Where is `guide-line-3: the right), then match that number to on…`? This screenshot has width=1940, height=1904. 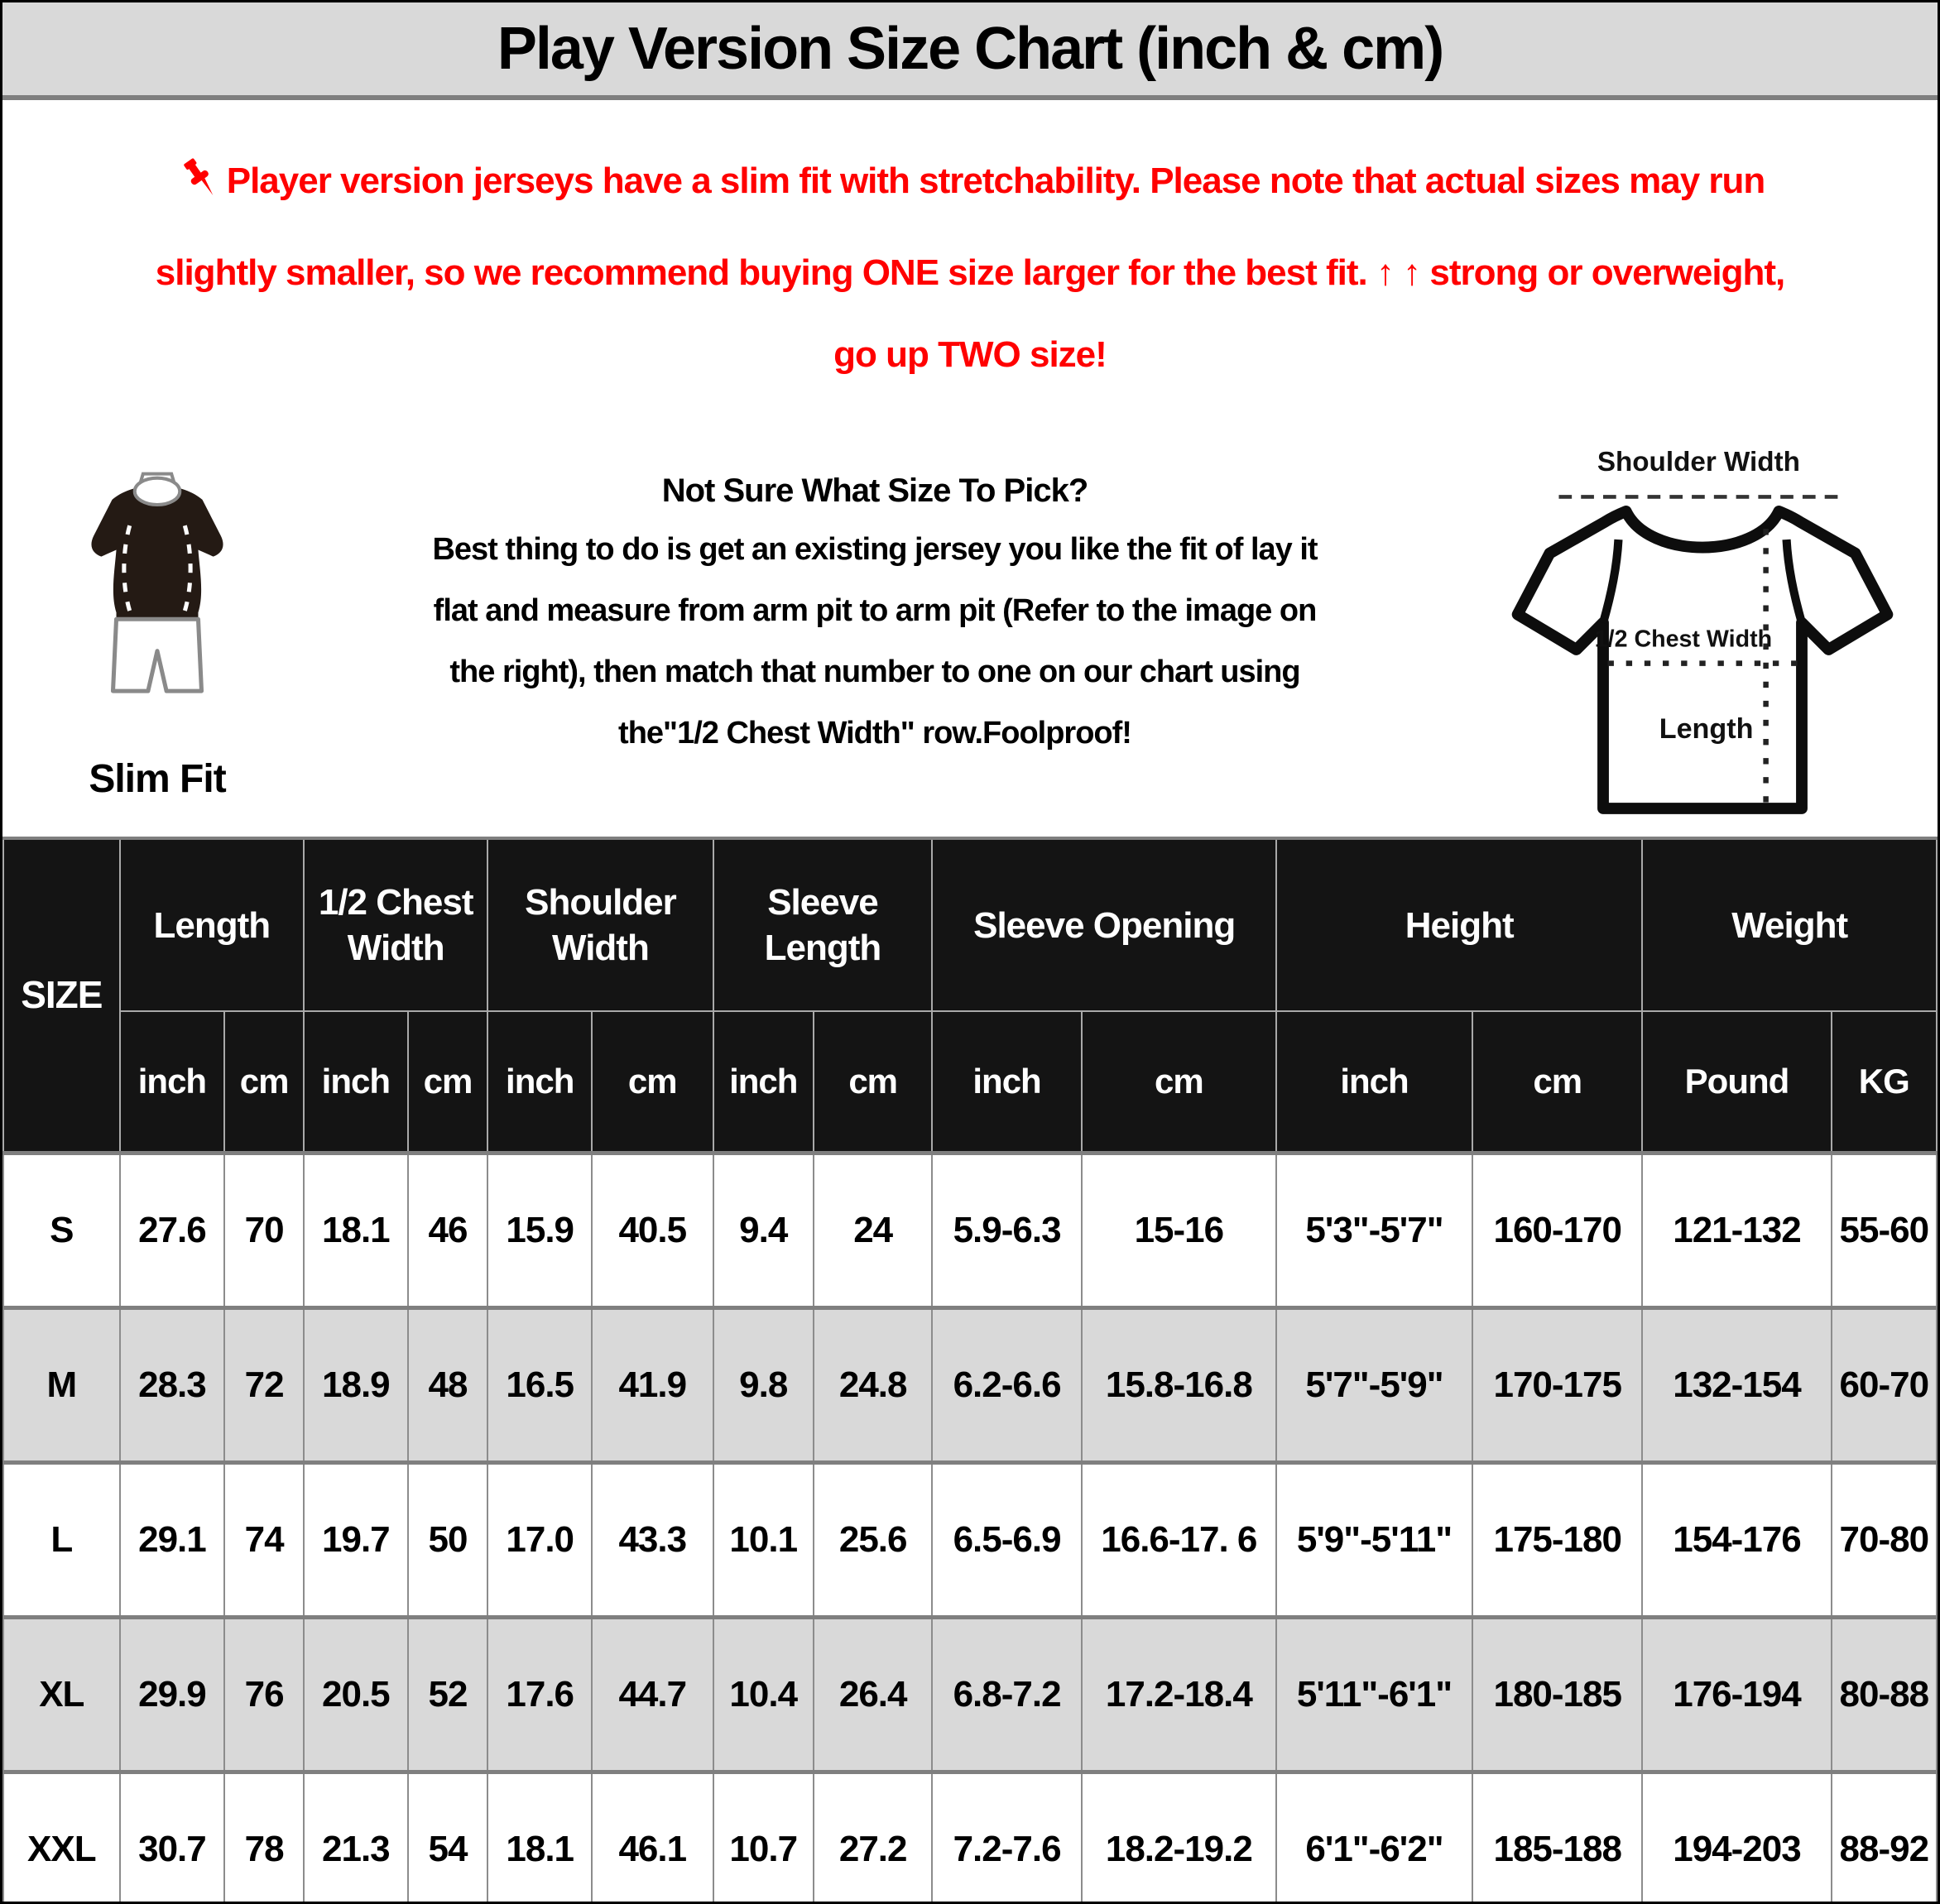 guide-line-3: the right), then match that number to on… is located at coordinates (874, 672).